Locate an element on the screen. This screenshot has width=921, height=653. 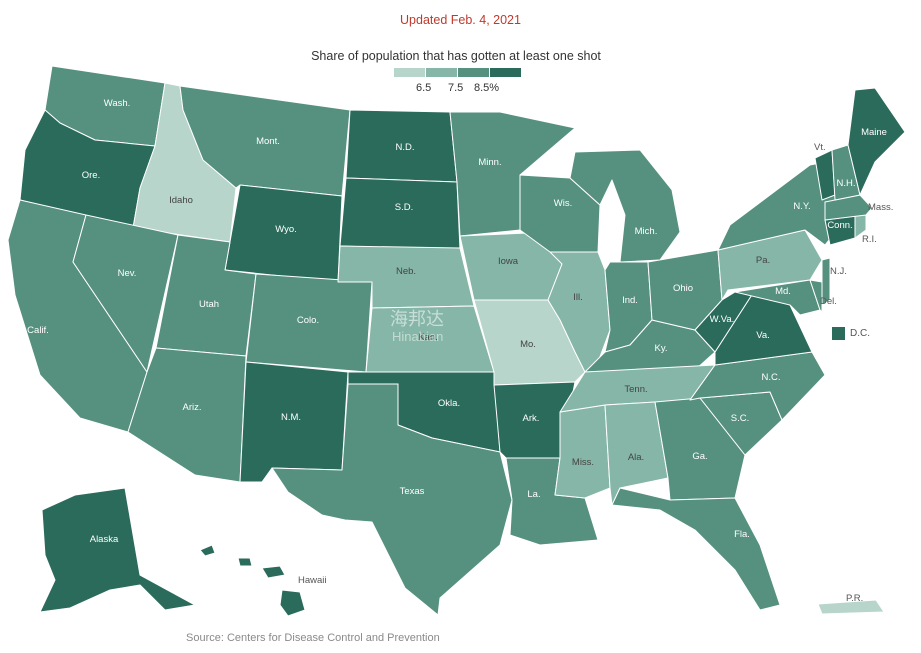
legend-swatch-bin4 is located at coordinates (505, 72).